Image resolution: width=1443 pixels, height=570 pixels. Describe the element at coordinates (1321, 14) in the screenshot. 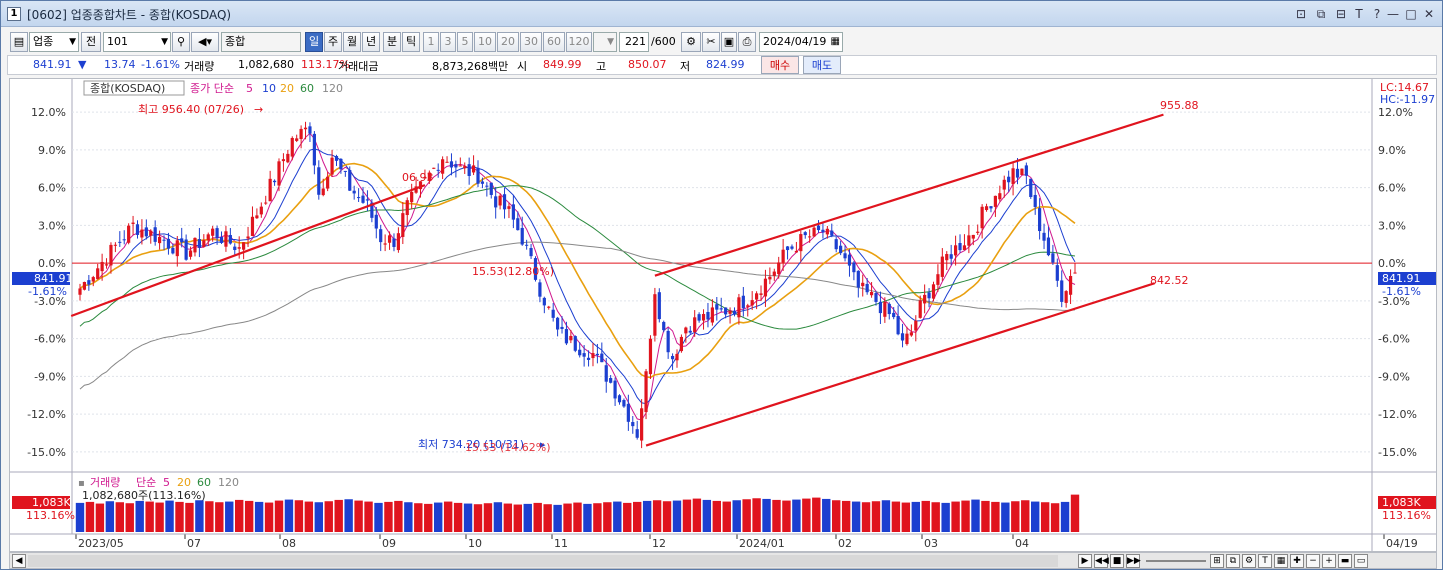

I see `copy-icon: ⧉` at that location.